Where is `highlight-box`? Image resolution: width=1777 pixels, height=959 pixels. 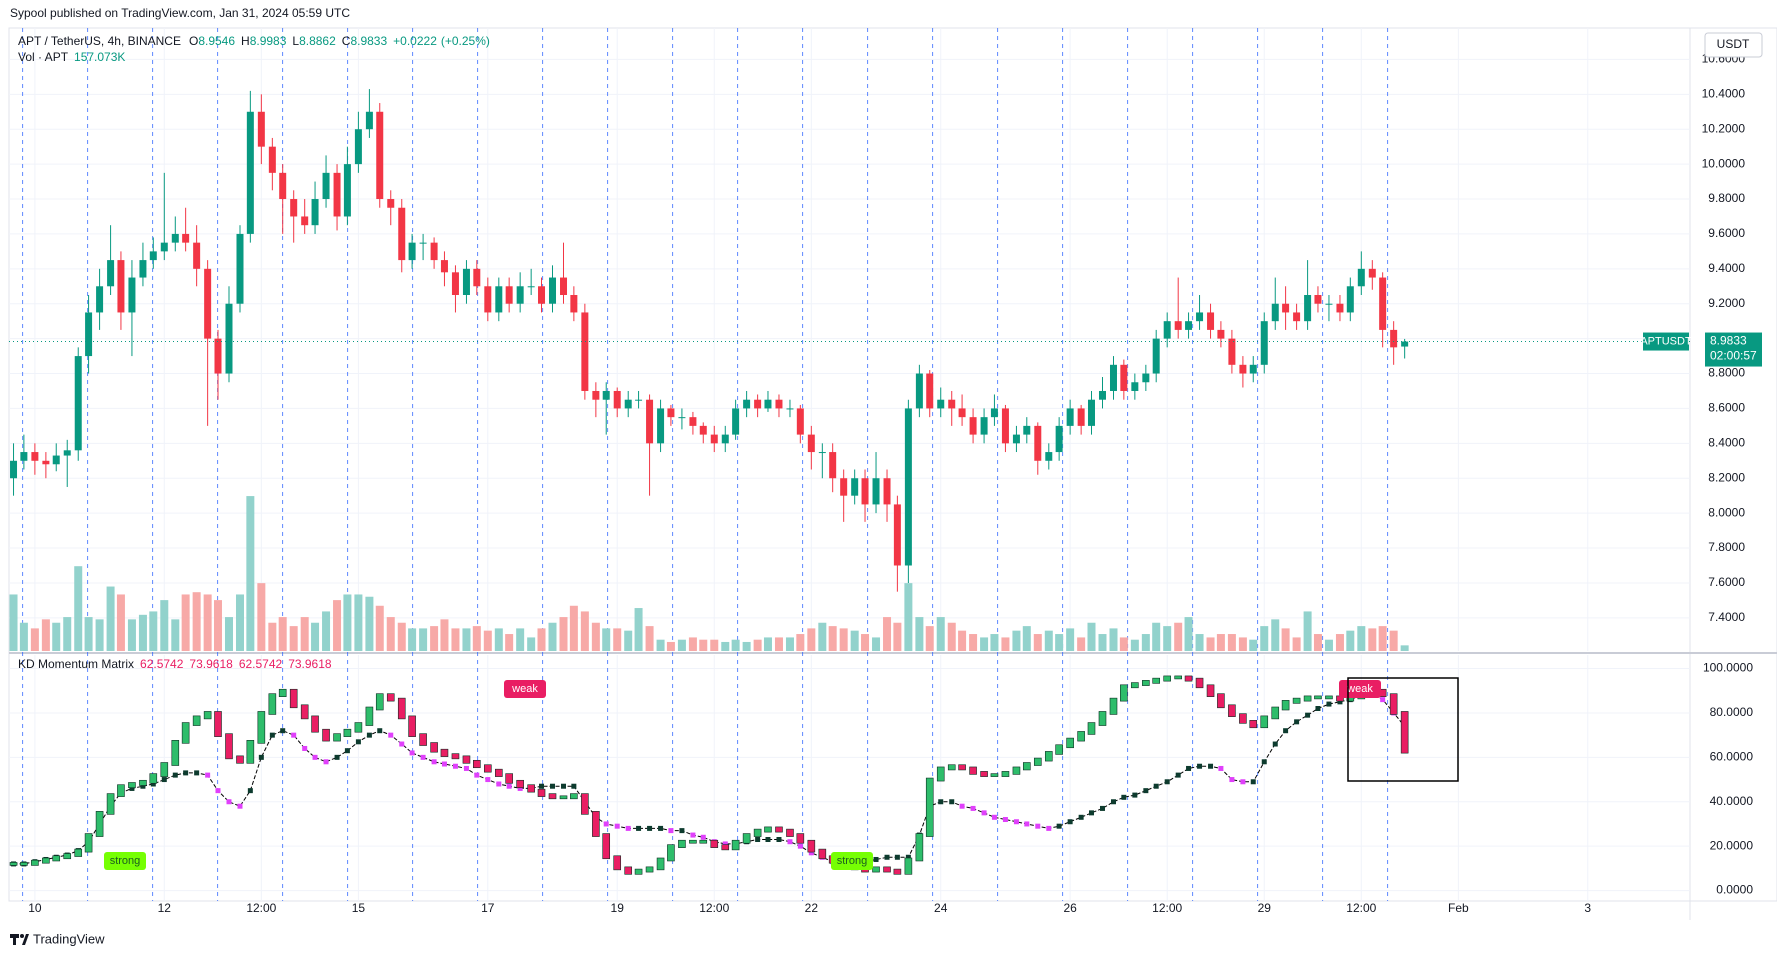 highlight-box is located at coordinates (1403, 729).